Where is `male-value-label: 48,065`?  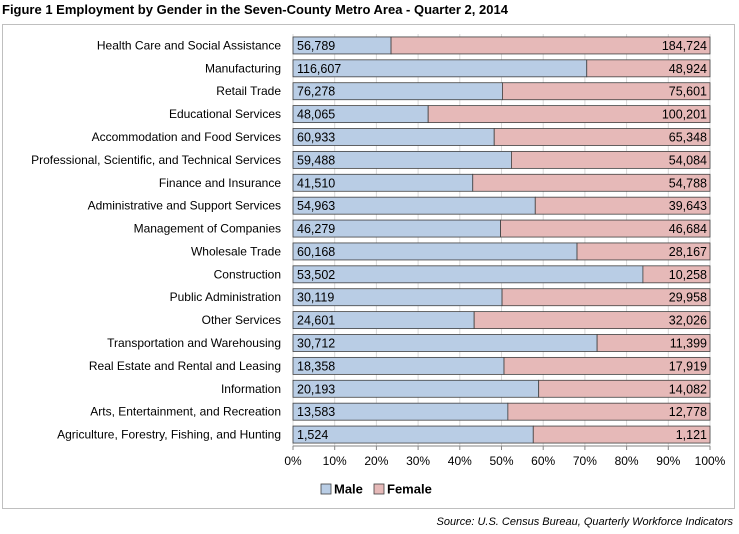 male-value-label: 48,065 is located at coordinates (316, 115).